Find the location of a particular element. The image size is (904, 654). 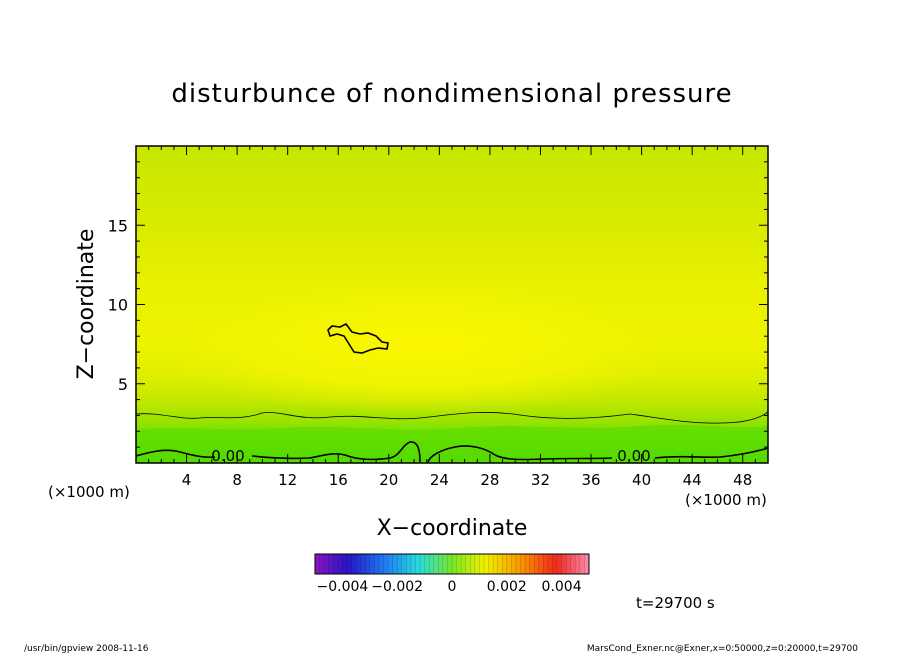

x-tick-label: 36 is located at coordinates (590, 480).